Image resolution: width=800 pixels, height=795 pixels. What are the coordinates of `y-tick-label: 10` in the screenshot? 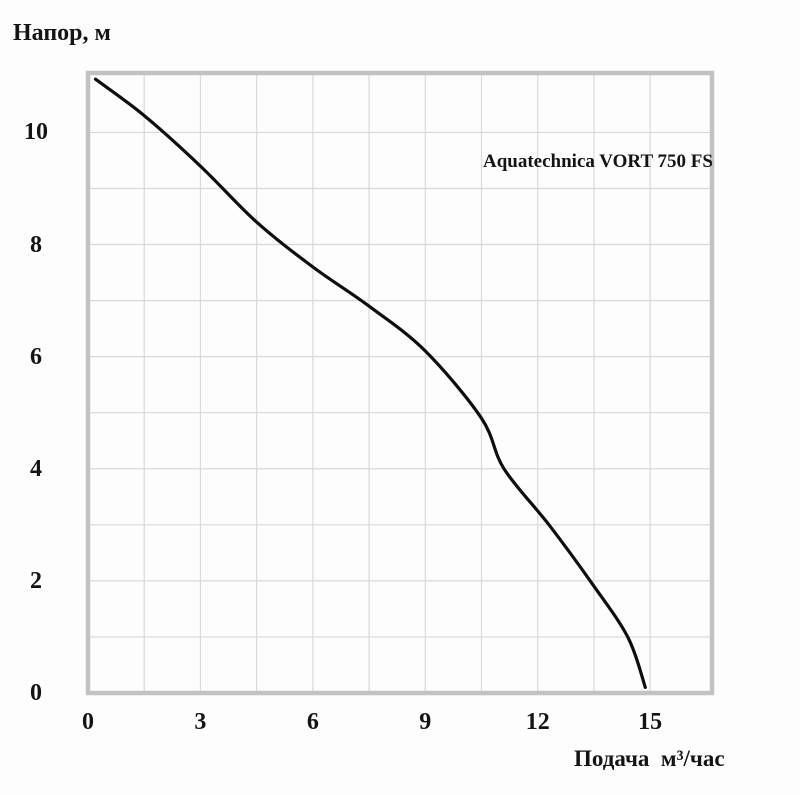 It's located at (36, 132).